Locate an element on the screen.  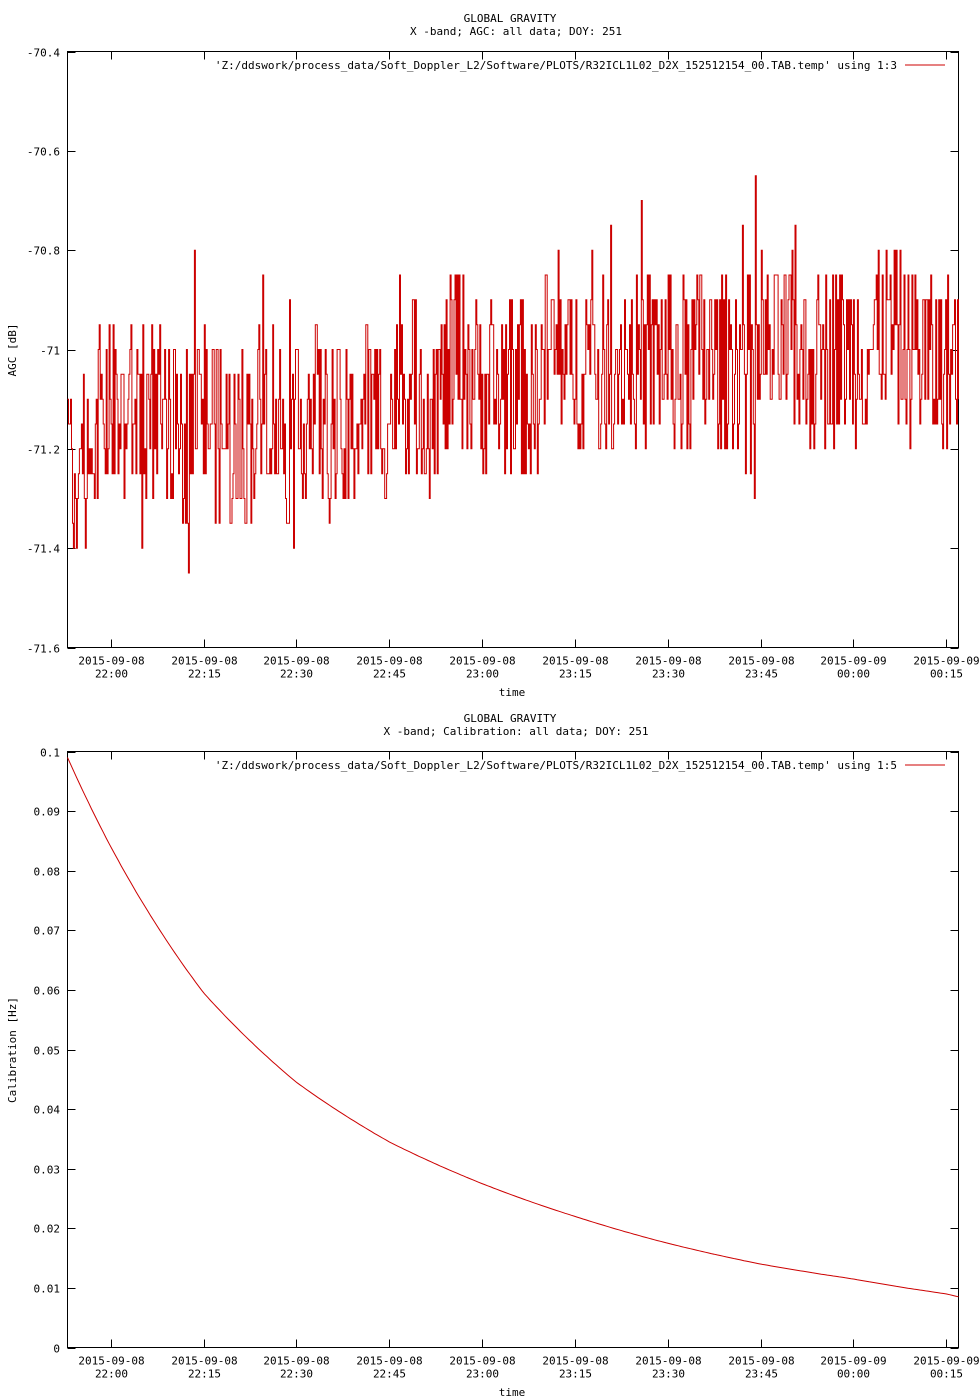
y-tick-label: -71.2 is located at coordinates (43, 450).